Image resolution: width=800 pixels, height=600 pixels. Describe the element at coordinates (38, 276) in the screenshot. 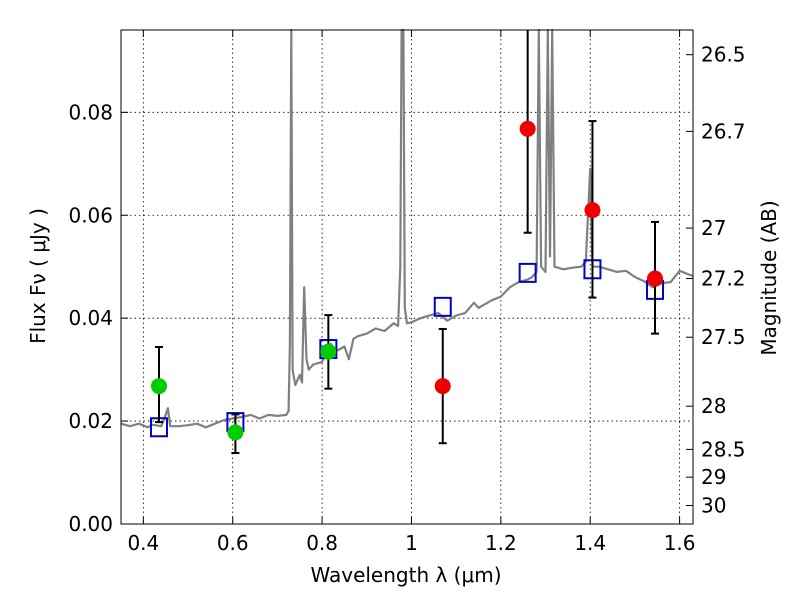

I see `y-axis-label: Flux Fν ( μJy )` at that location.